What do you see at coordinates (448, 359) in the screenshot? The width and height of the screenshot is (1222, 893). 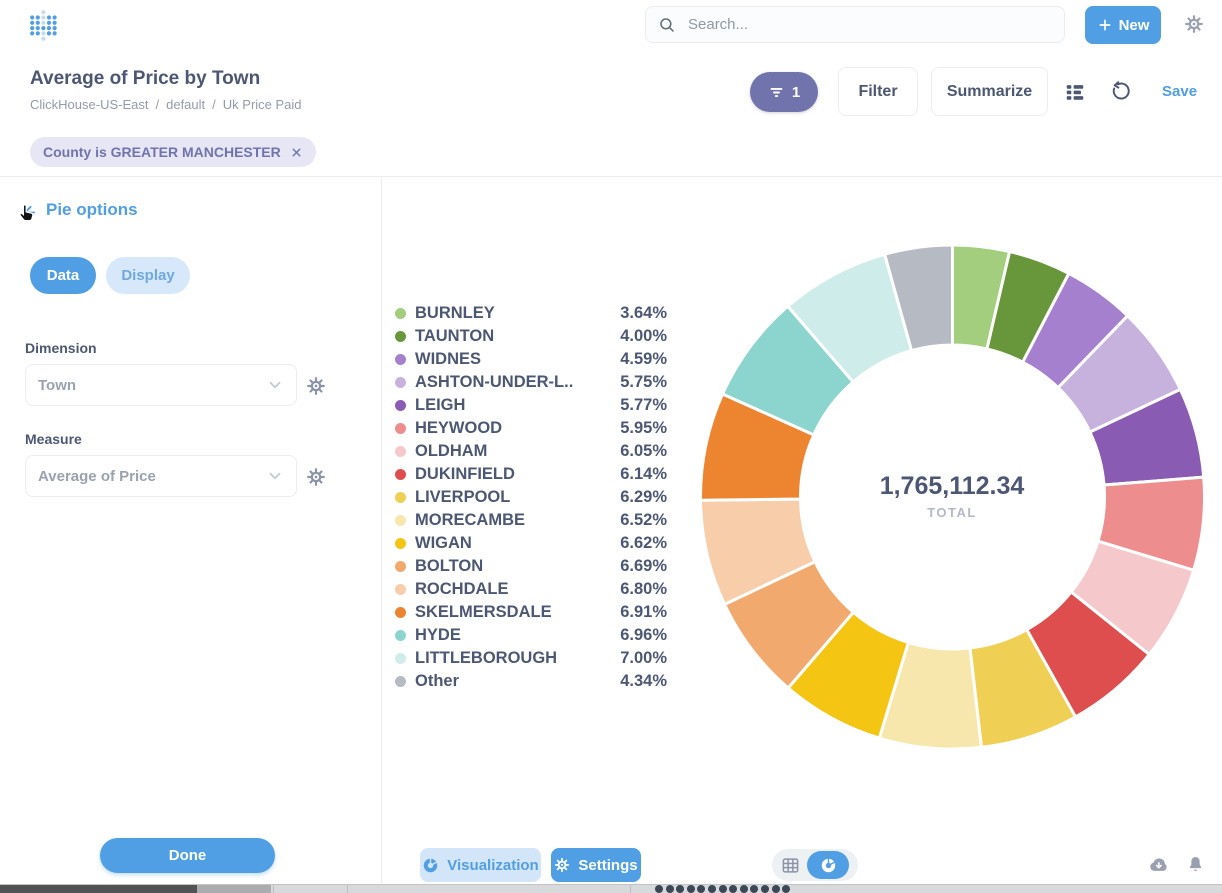 I see `legend-label: WIDNES` at bounding box center [448, 359].